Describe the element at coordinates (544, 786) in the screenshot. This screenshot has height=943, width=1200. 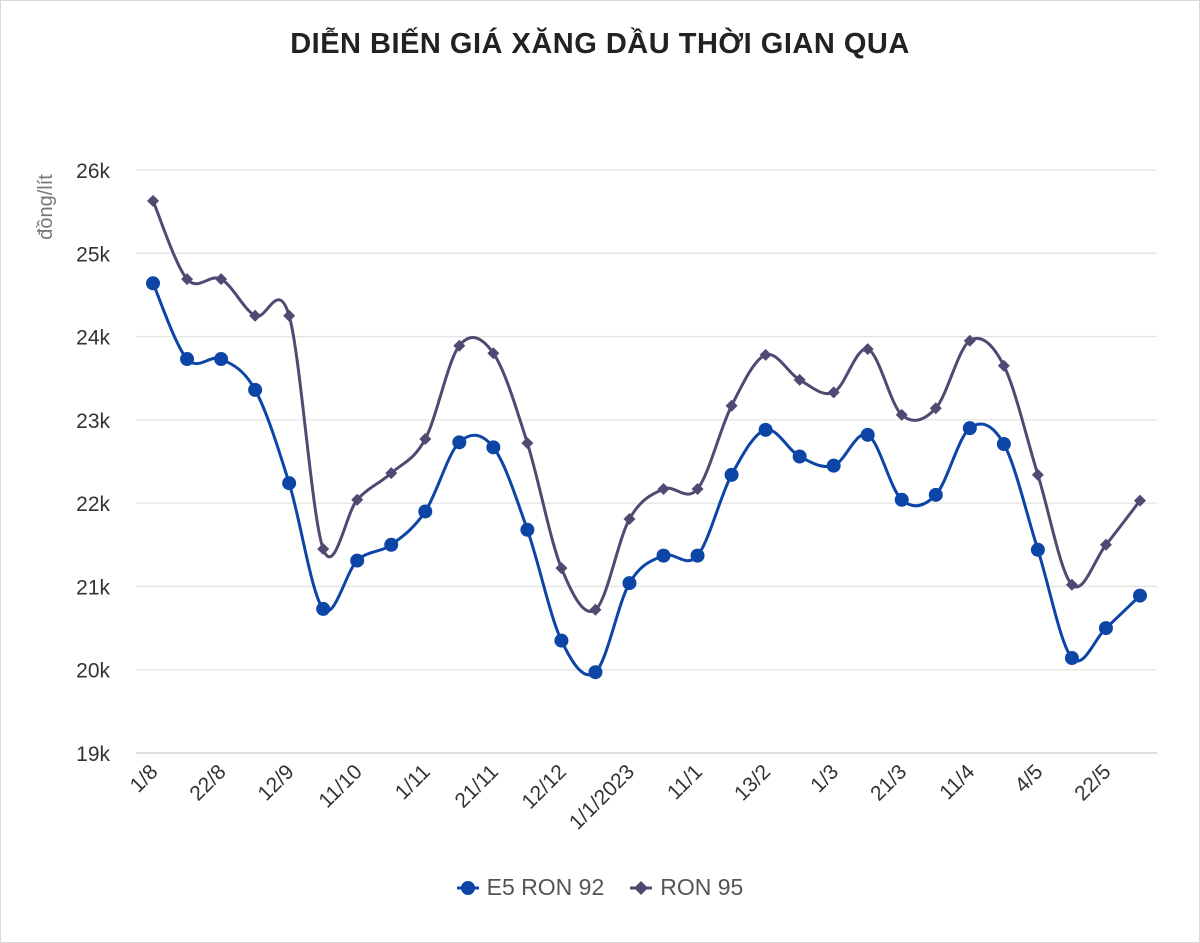
I see `x-tick-label: 12/12` at that location.